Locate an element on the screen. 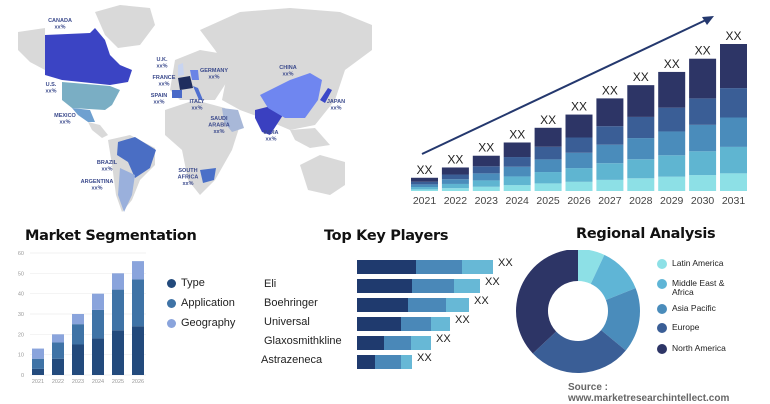  legend-item: Middle East & Africa is located at coordinates (707, 288).